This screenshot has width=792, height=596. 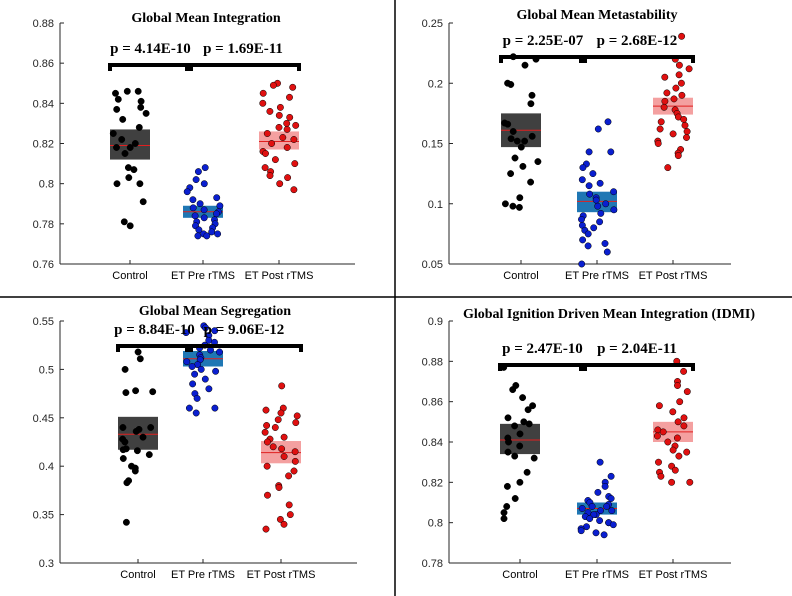 What do you see at coordinates (46, 370) in the screenshot?
I see `y-tick-label: 0.5` at bounding box center [46, 370].